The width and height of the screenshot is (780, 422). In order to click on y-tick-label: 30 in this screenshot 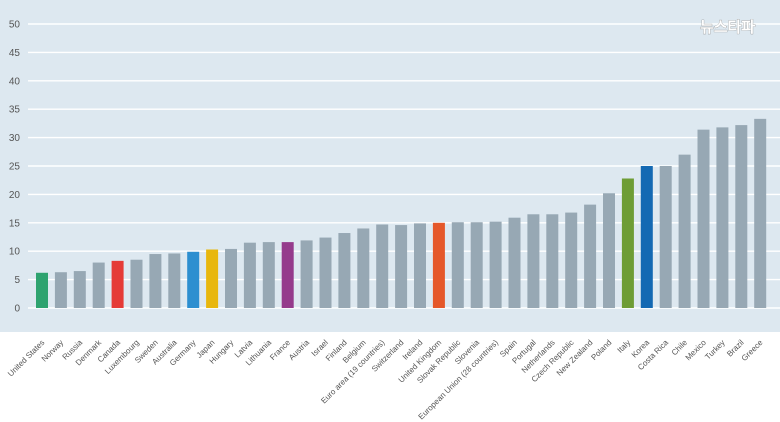, I will do `click(15, 138)`.